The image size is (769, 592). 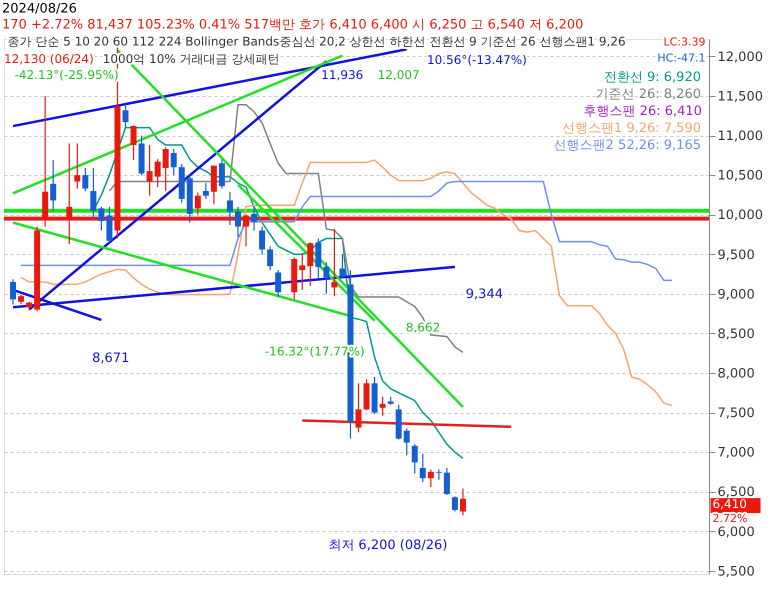 What do you see at coordinates (111, 358) in the screenshot?
I see `annotation: 8,671` at bounding box center [111, 358].